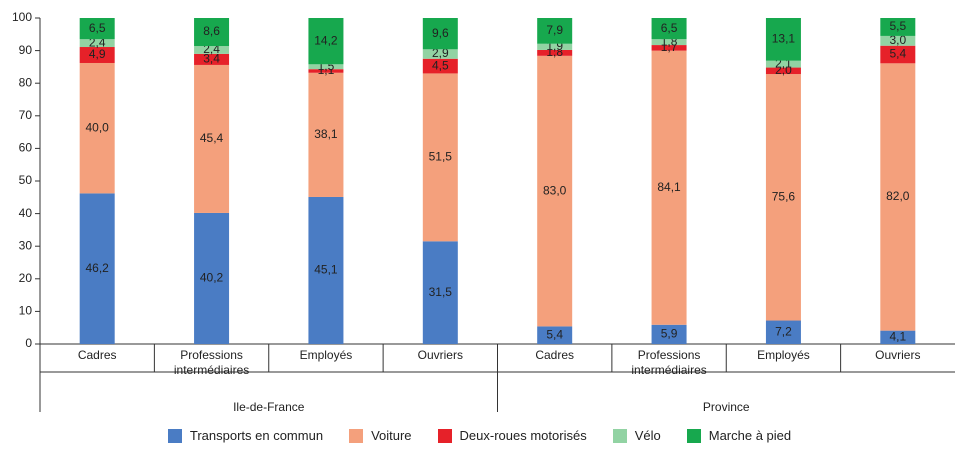 This screenshot has width=959, height=450. Describe the element at coordinates (98, 127) in the screenshot. I see `value-label: 40,0` at that location.